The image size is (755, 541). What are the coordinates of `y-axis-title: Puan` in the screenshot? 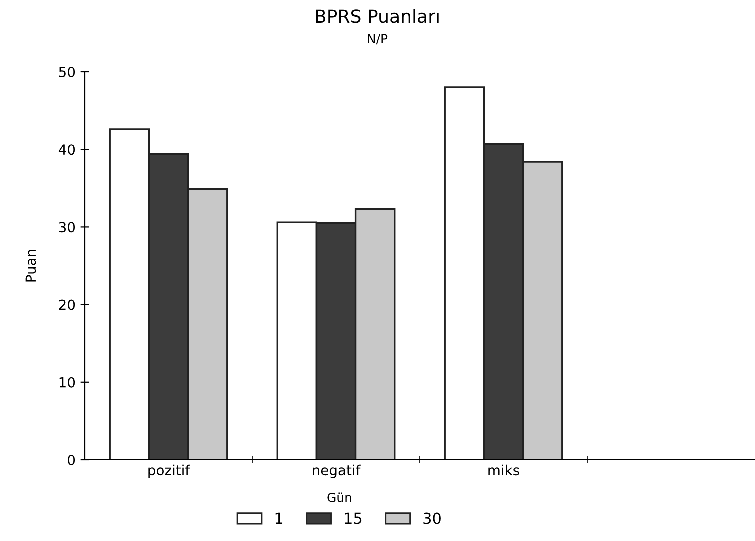 It's located at (31, 266).